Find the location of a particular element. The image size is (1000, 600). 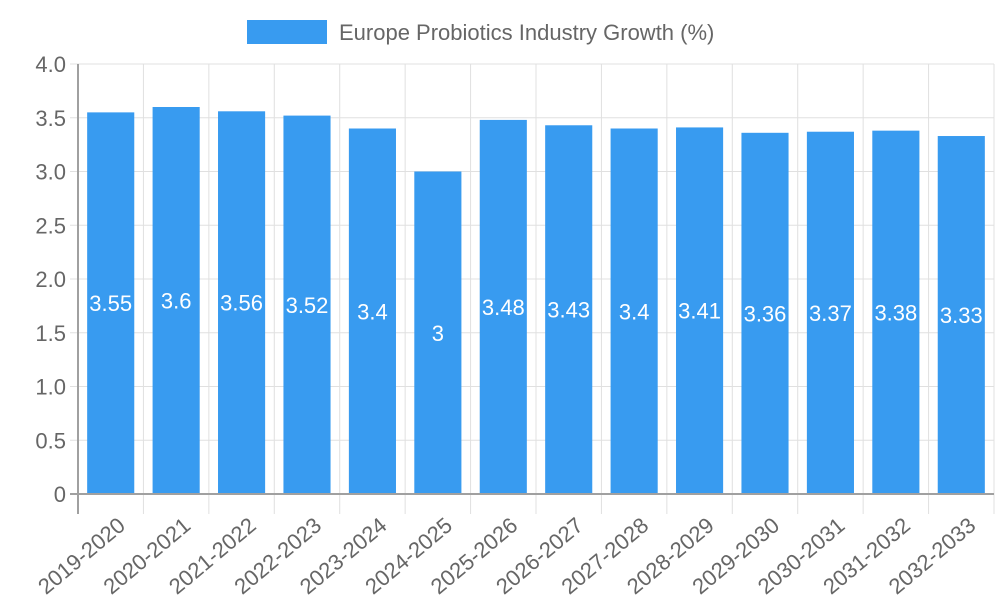

y-tick-label: 4.0 is located at coordinates (50, 64).